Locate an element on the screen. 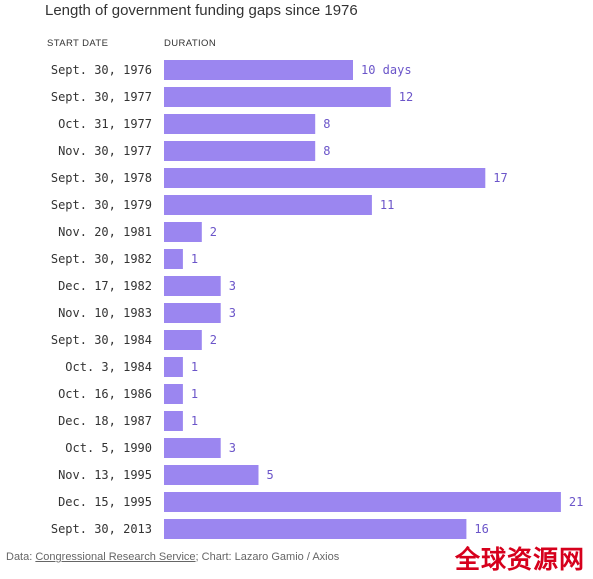 The height and width of the screenshot is (579, 593). duration-header: DURATION is located at coordinates (190, 43).